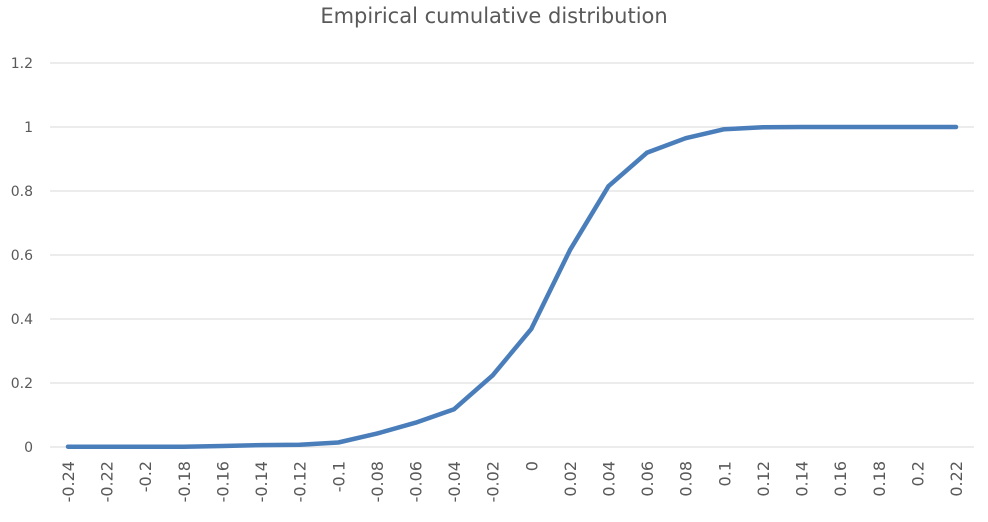  I want to click on x-tick-label: 0.08, so click(686, 479).